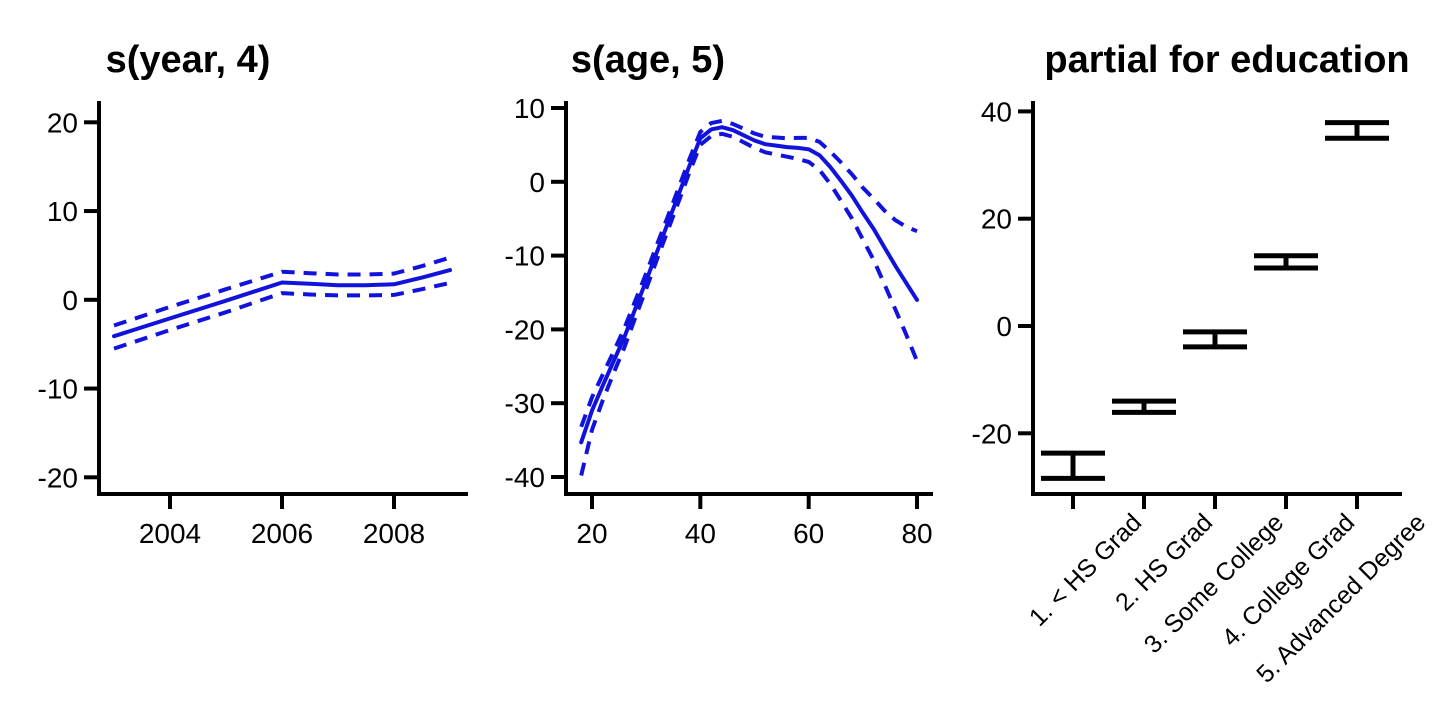  What do you see at coordinates (648, 60) in the screenshot?
I see `panel-age-title: s(age, 5)` at bounding box center [648, 60].